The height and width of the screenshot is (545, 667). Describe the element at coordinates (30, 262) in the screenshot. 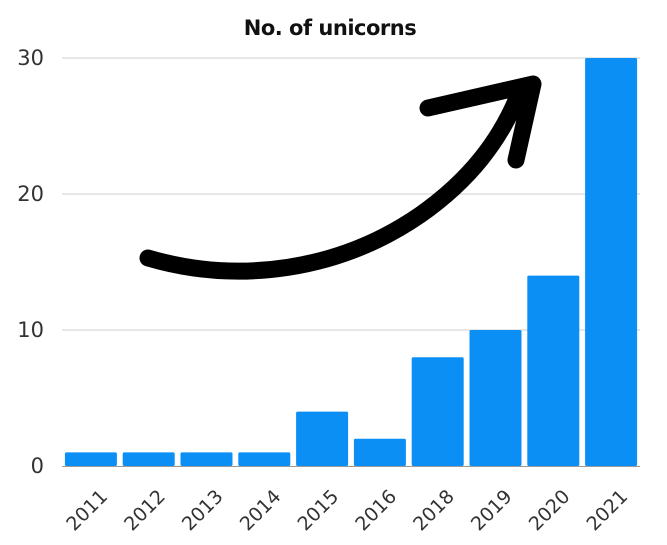

I see `y-axis-ticks: 0 10 20 30` at that location.